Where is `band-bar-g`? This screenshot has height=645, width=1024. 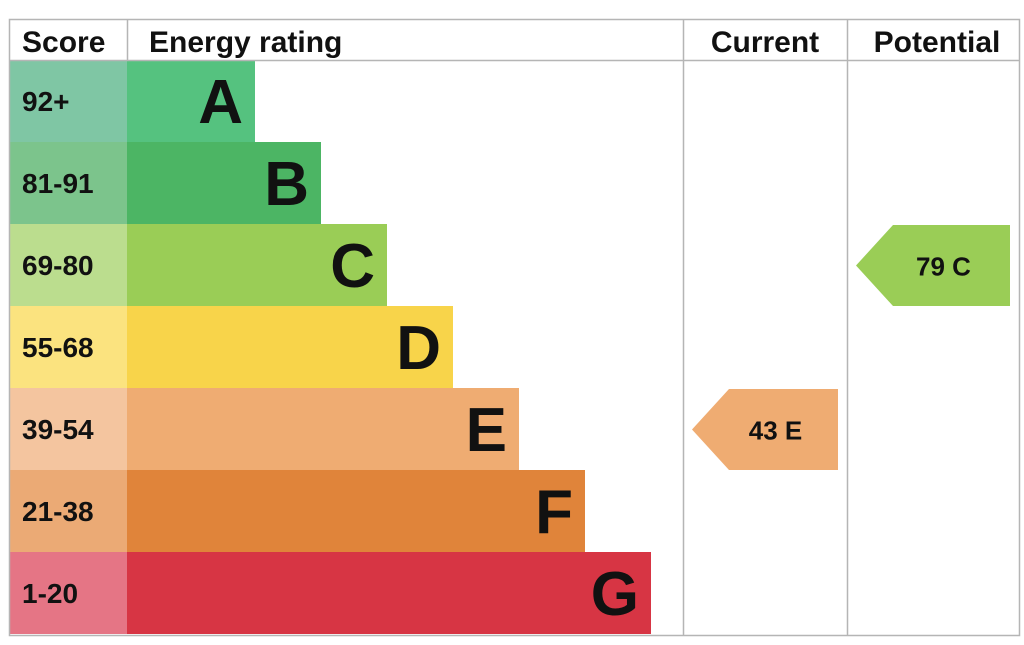
band-bar-g is located at coordinates (389, 593).